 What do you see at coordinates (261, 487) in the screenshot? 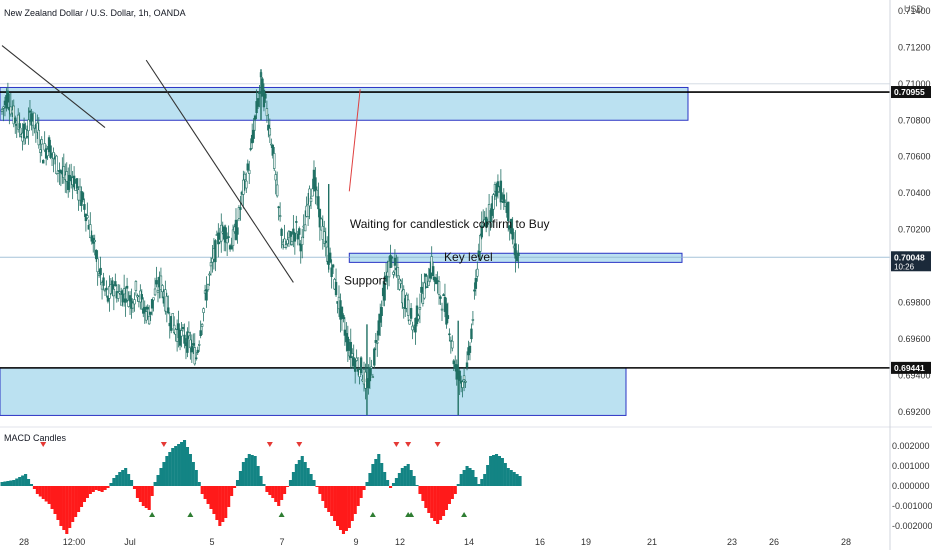
I see `macd-layer` at bounding box center [261, 487].